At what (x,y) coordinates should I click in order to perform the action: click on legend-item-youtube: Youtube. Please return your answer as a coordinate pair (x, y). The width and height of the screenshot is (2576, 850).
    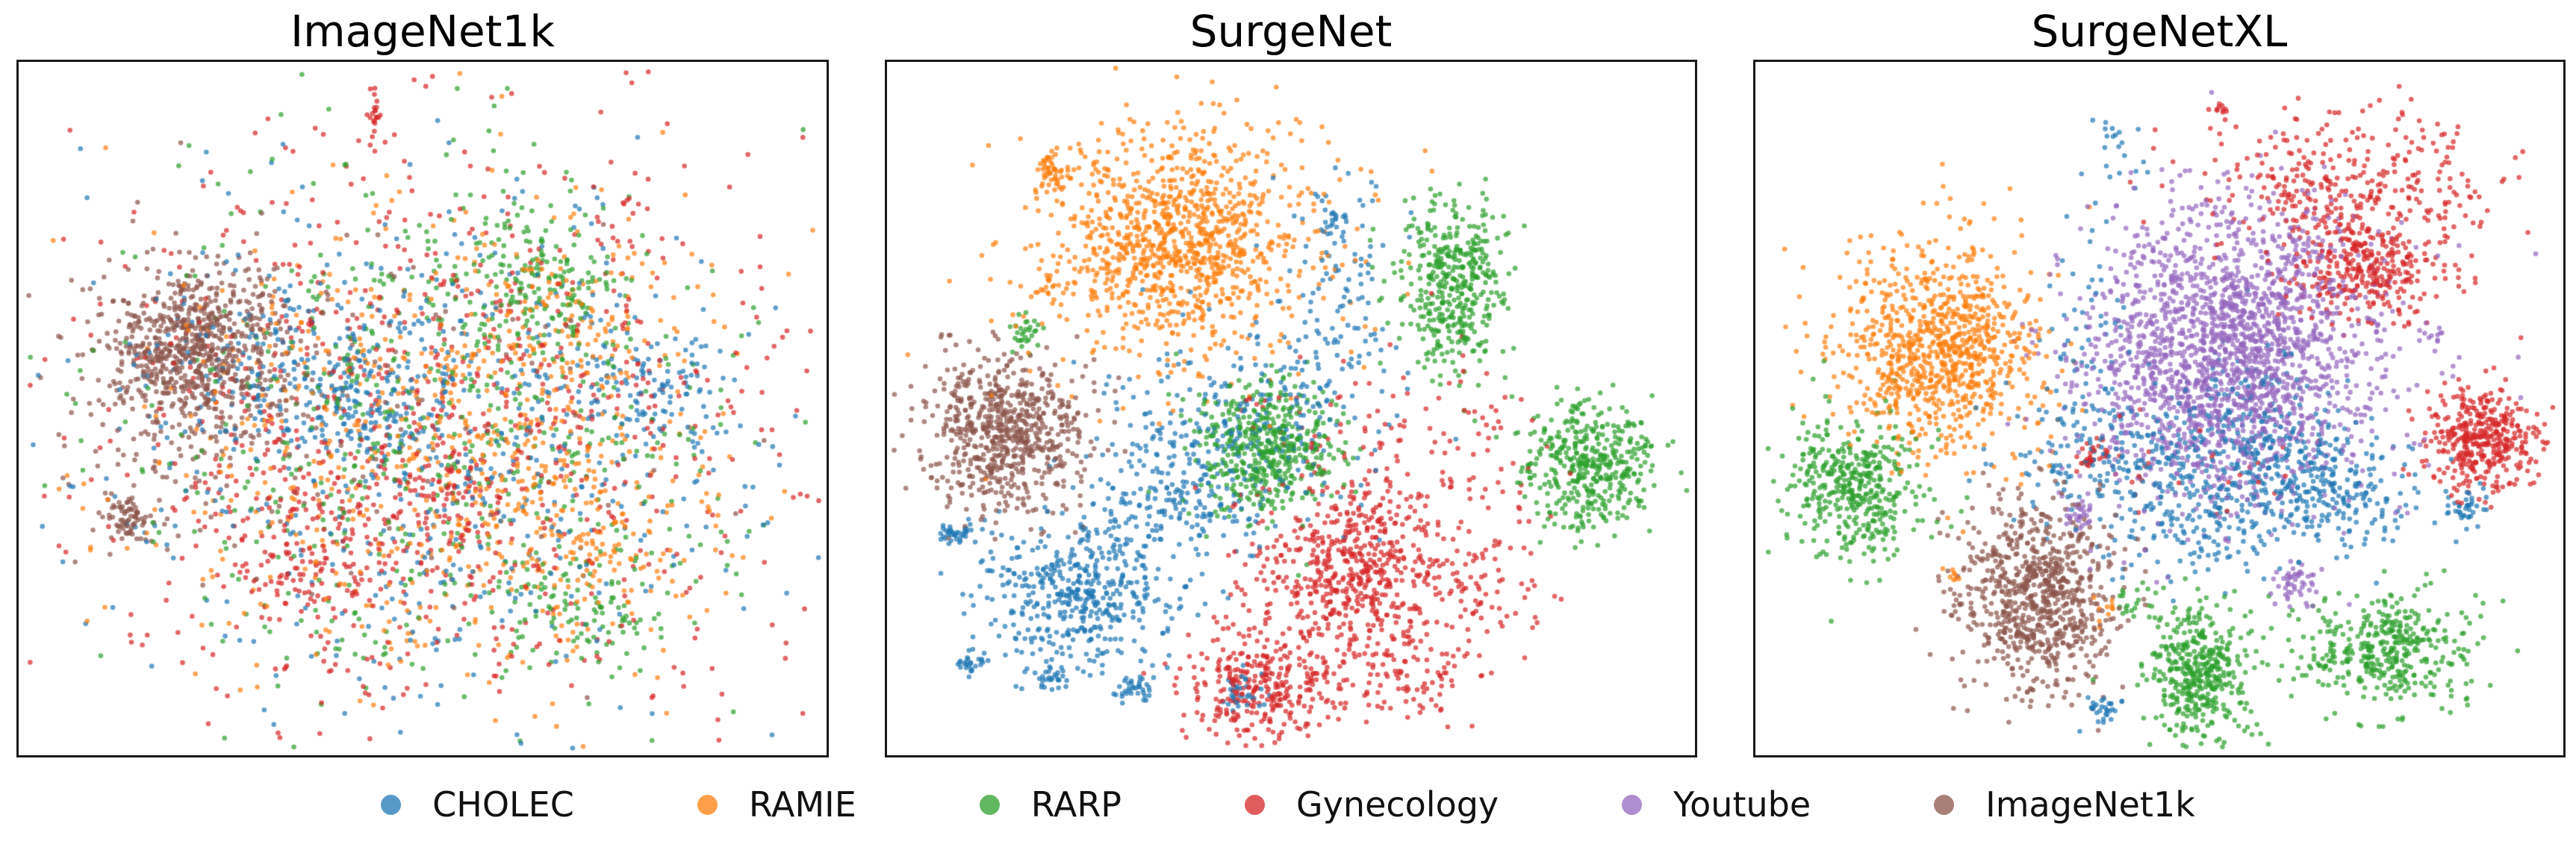
    Looking at the image, I should click on (1716, 804).